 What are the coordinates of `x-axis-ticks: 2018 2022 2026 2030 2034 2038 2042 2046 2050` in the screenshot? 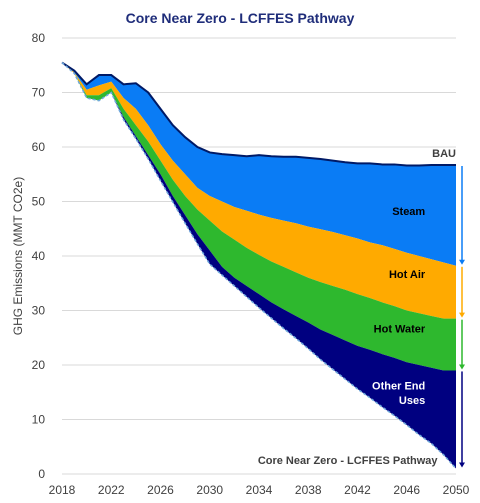 It's located at (259, 490).